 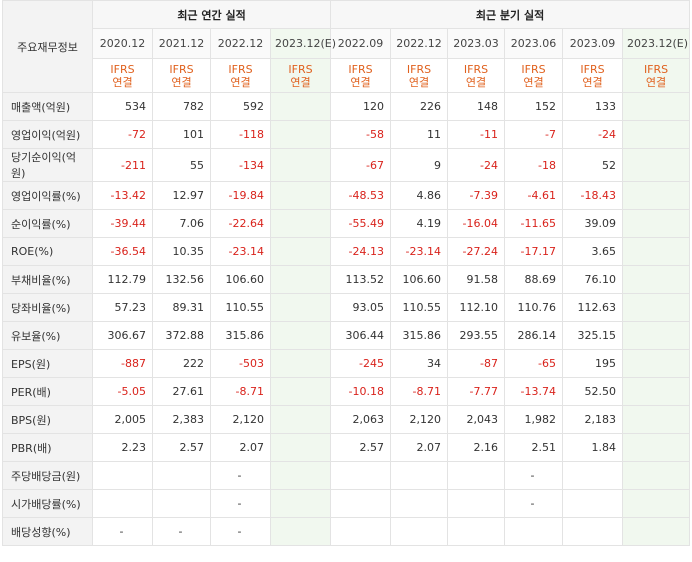 I want to click on table-cell: 2,063, so click(x=361, y=419).